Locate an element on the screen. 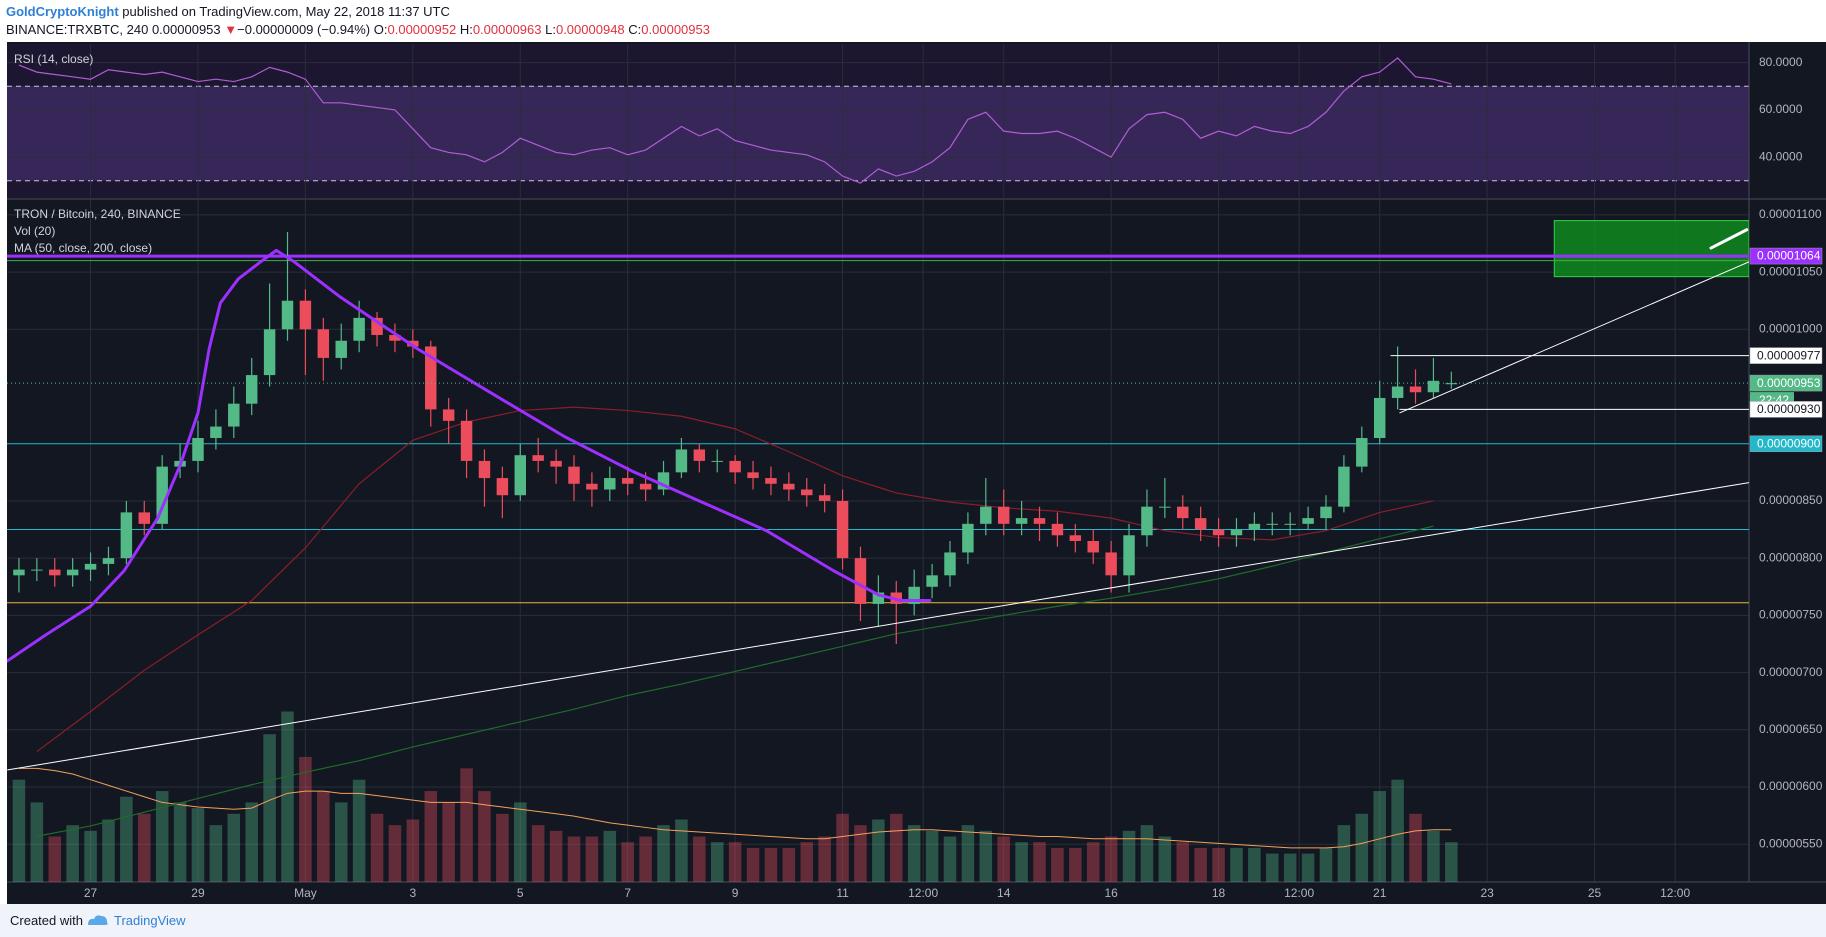  x-tick-label: 16 is located at coordinates (1111, 893).